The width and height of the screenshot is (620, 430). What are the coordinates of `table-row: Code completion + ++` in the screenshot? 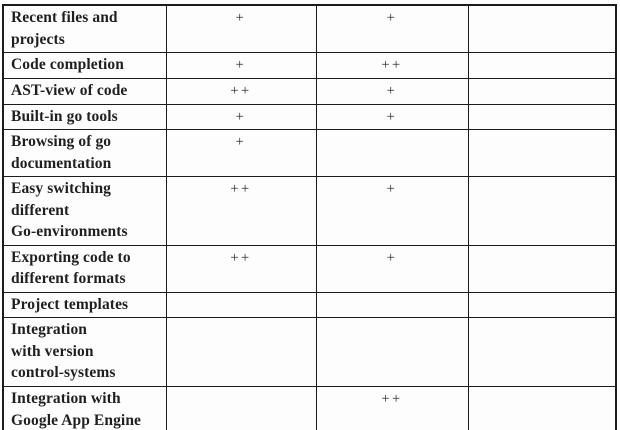 It's located at (309, 65).